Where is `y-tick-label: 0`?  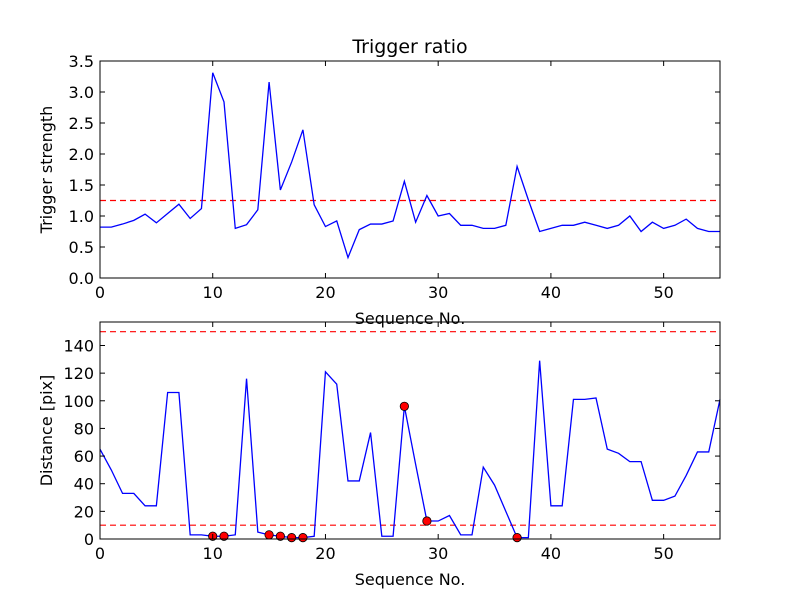
y-tick-label: 0 is located at coordinates (89, 539).